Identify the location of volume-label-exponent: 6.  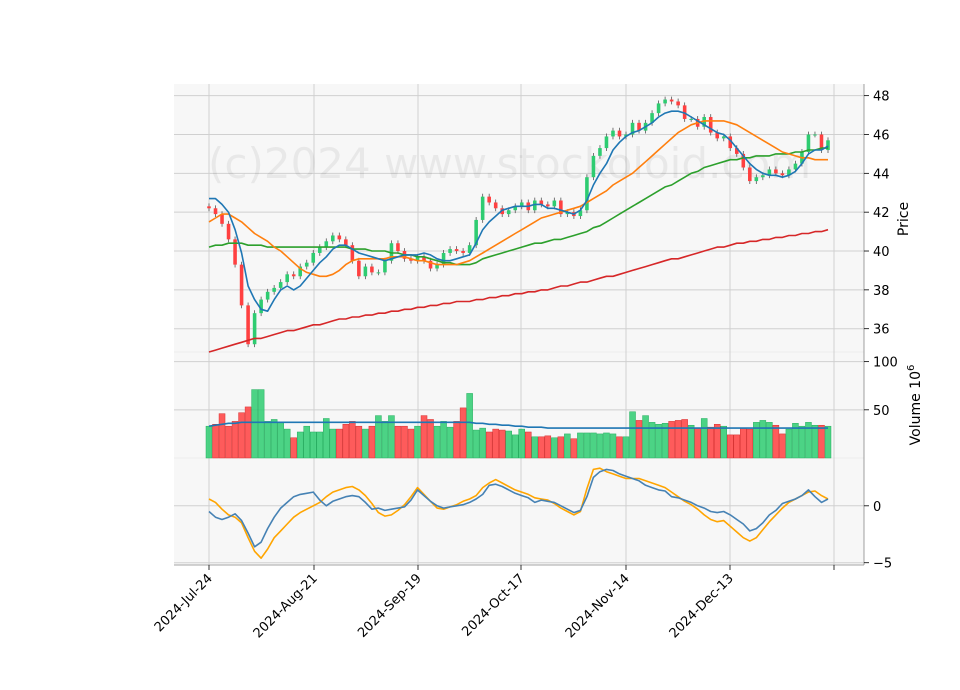
(911, 368).